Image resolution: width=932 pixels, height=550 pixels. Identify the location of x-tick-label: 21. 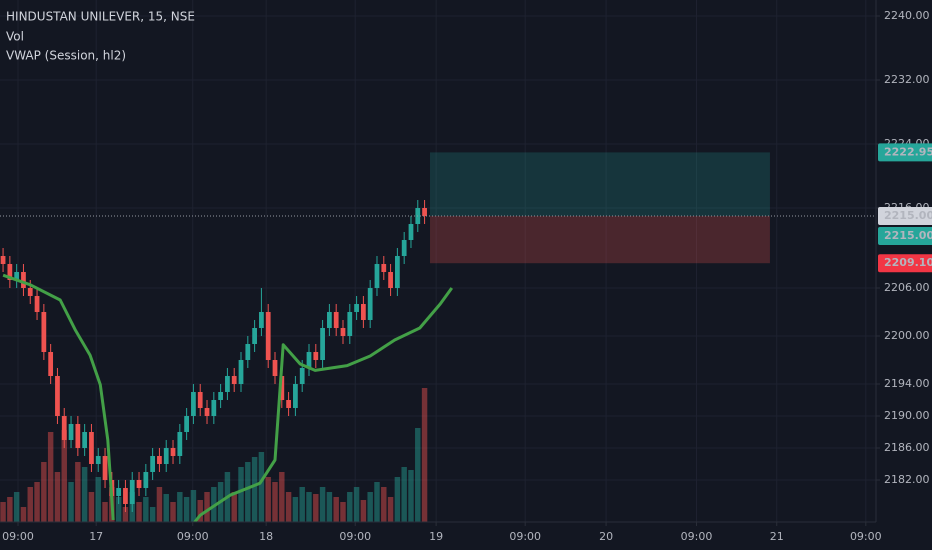
(777, 536).